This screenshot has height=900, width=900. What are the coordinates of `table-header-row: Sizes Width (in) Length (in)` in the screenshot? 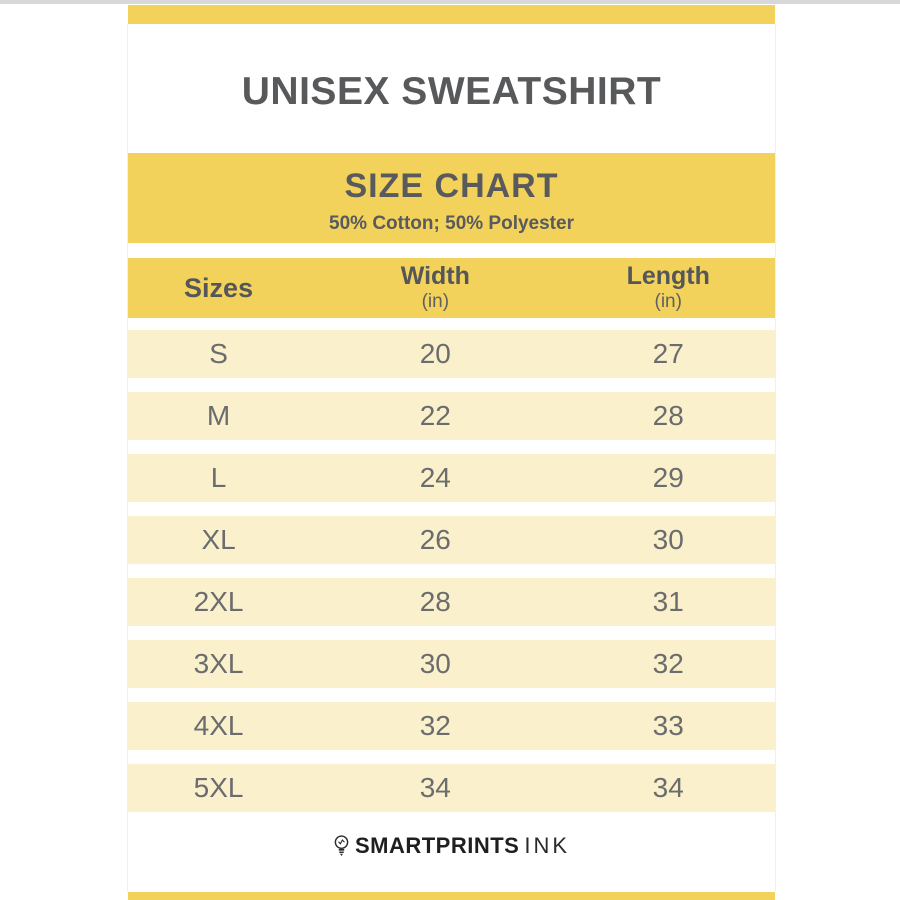 It's located at (451, 288).